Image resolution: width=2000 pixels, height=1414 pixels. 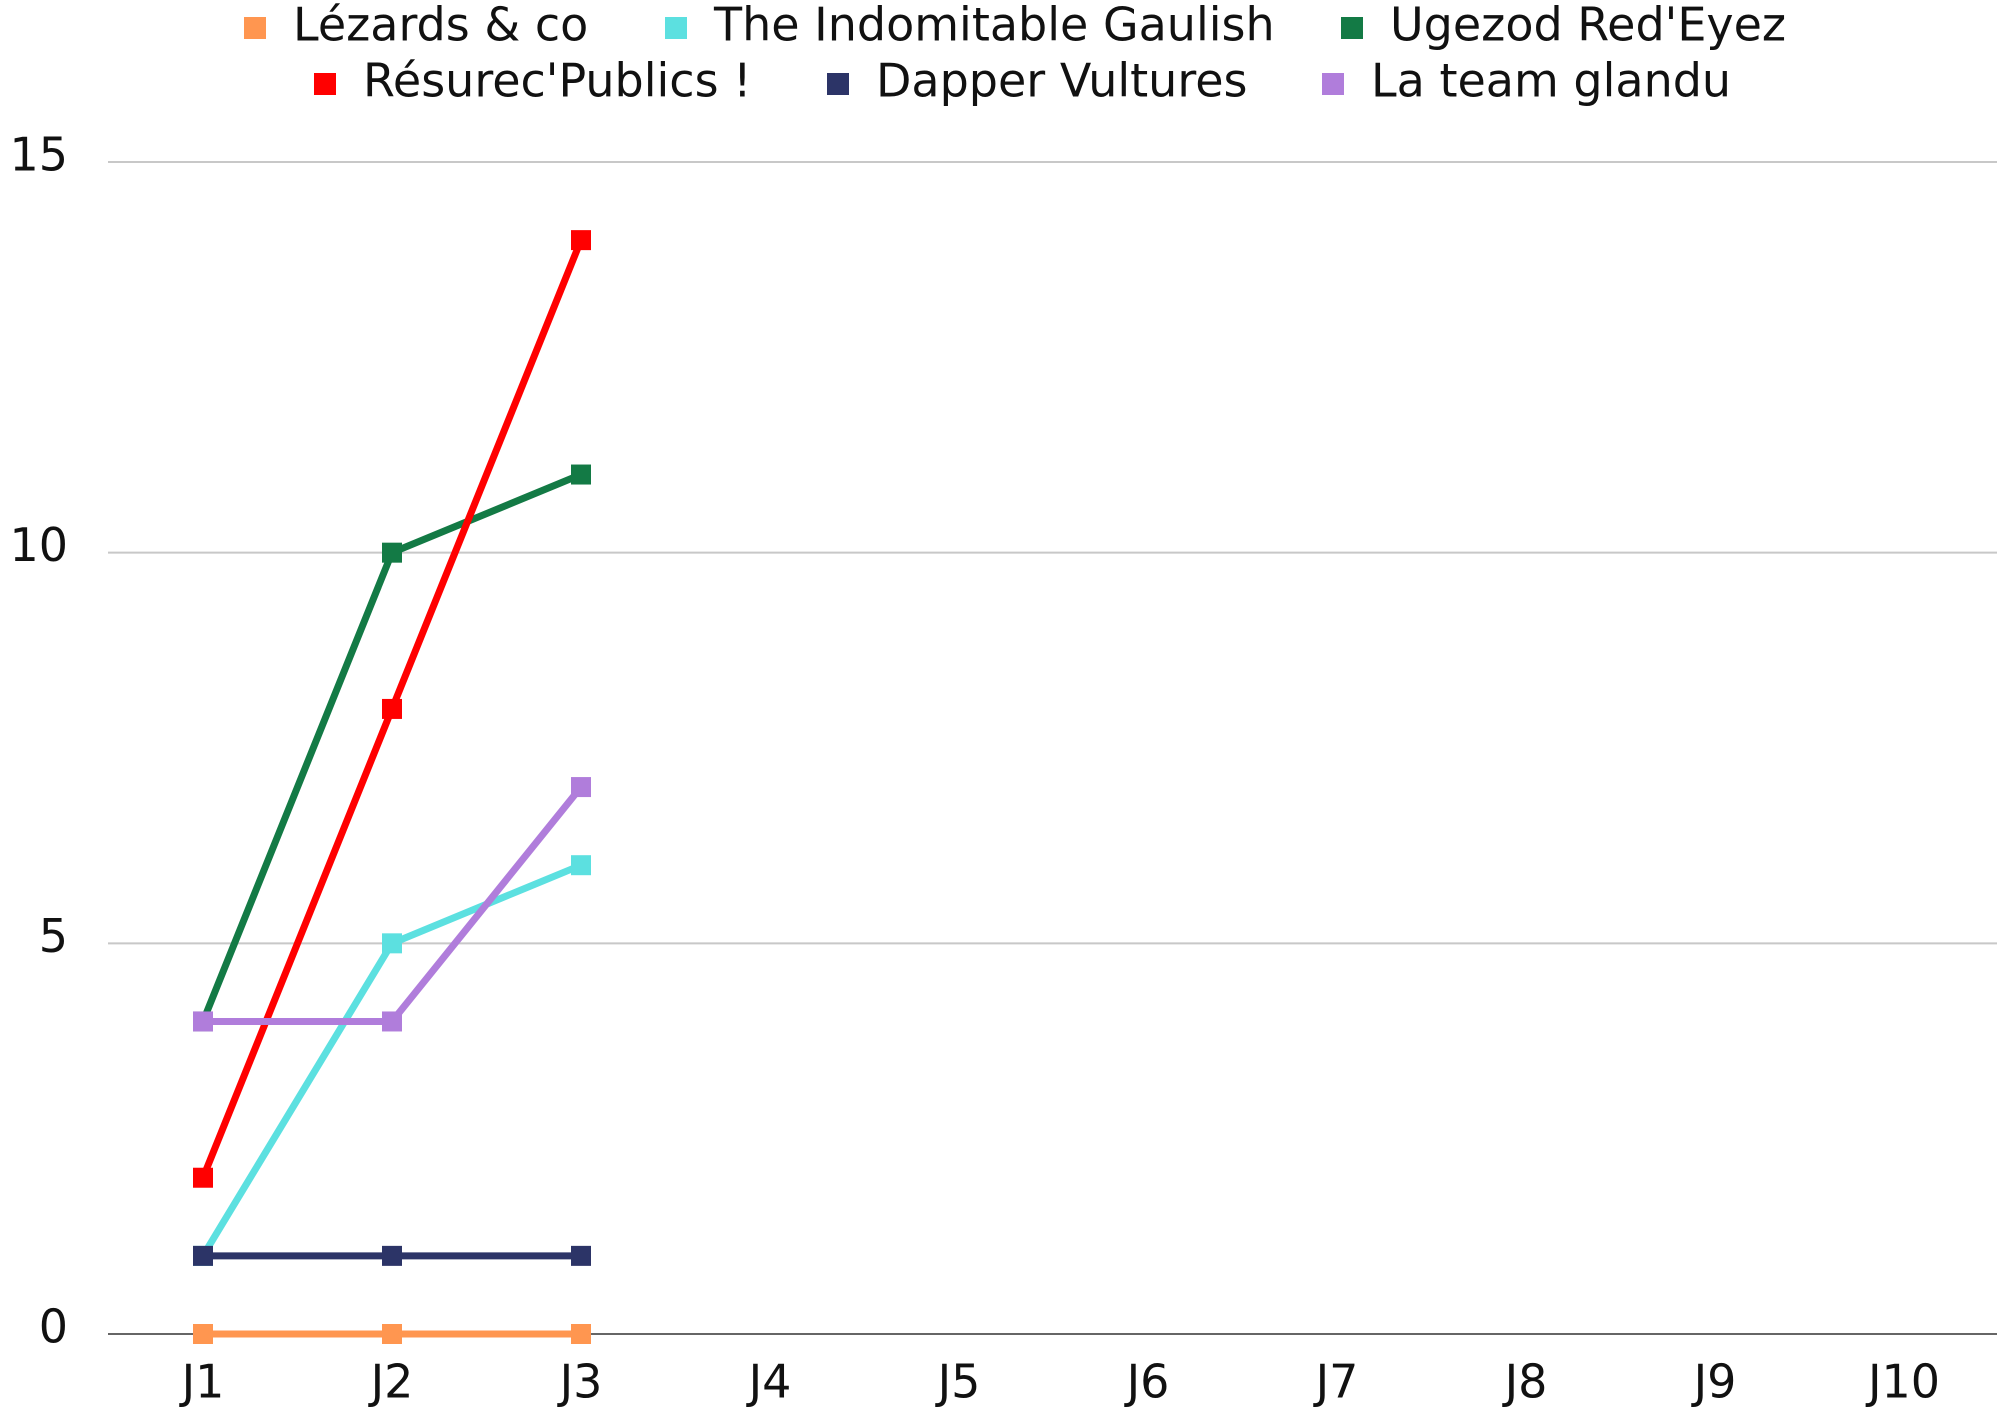 I want to click on legend-label: Lézards & co, so click(x=440, y=26).